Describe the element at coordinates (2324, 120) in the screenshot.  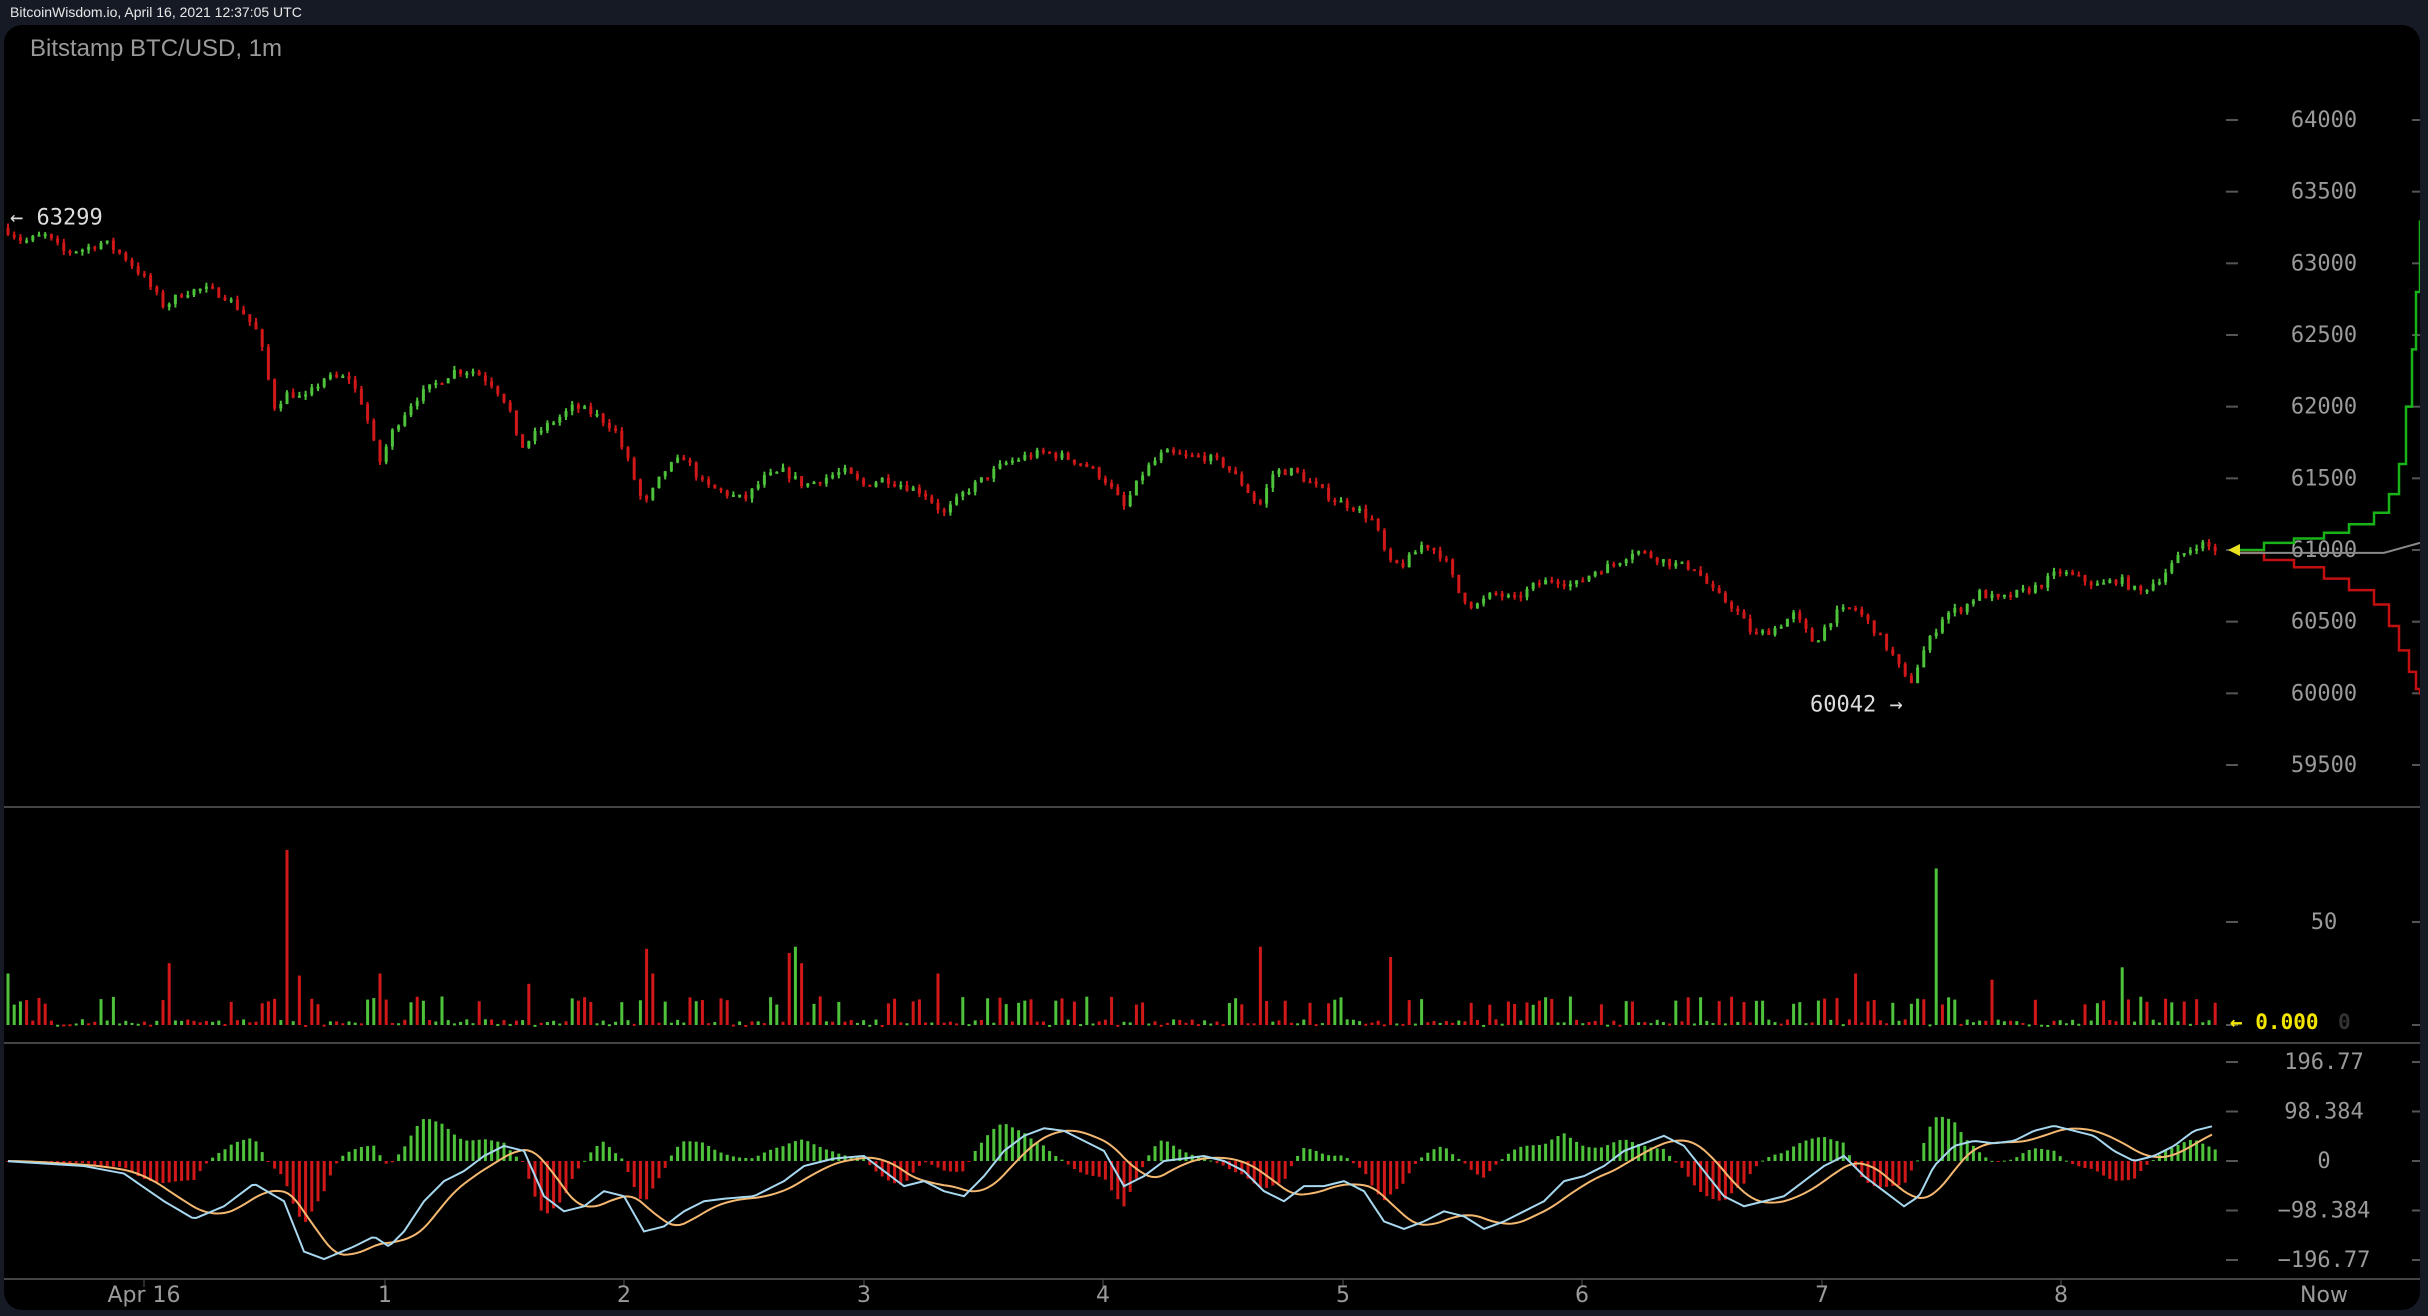
I see `price-axis-label: 64000` at that location.